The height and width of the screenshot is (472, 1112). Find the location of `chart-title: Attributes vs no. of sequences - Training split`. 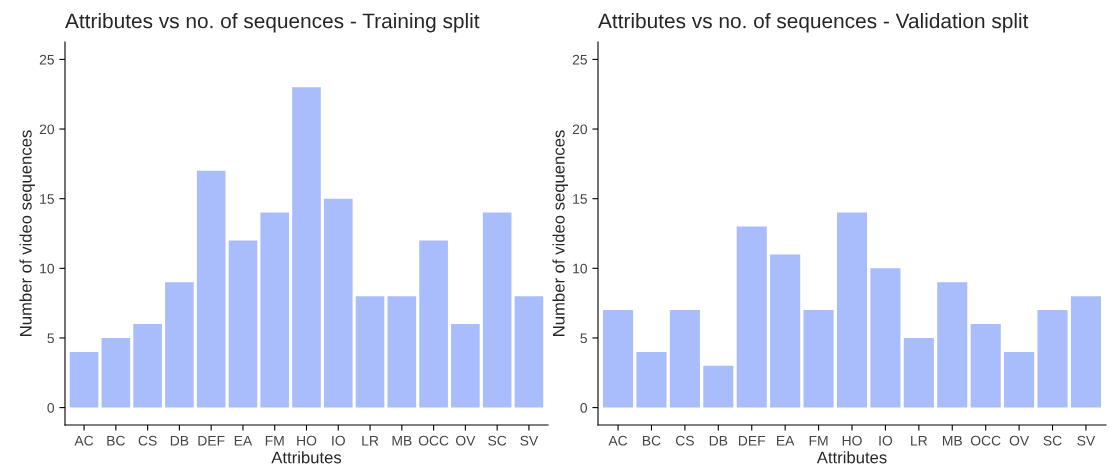

chart-title: Attributes vs no. of sequences - Training split is located at coordinates (272, 23).